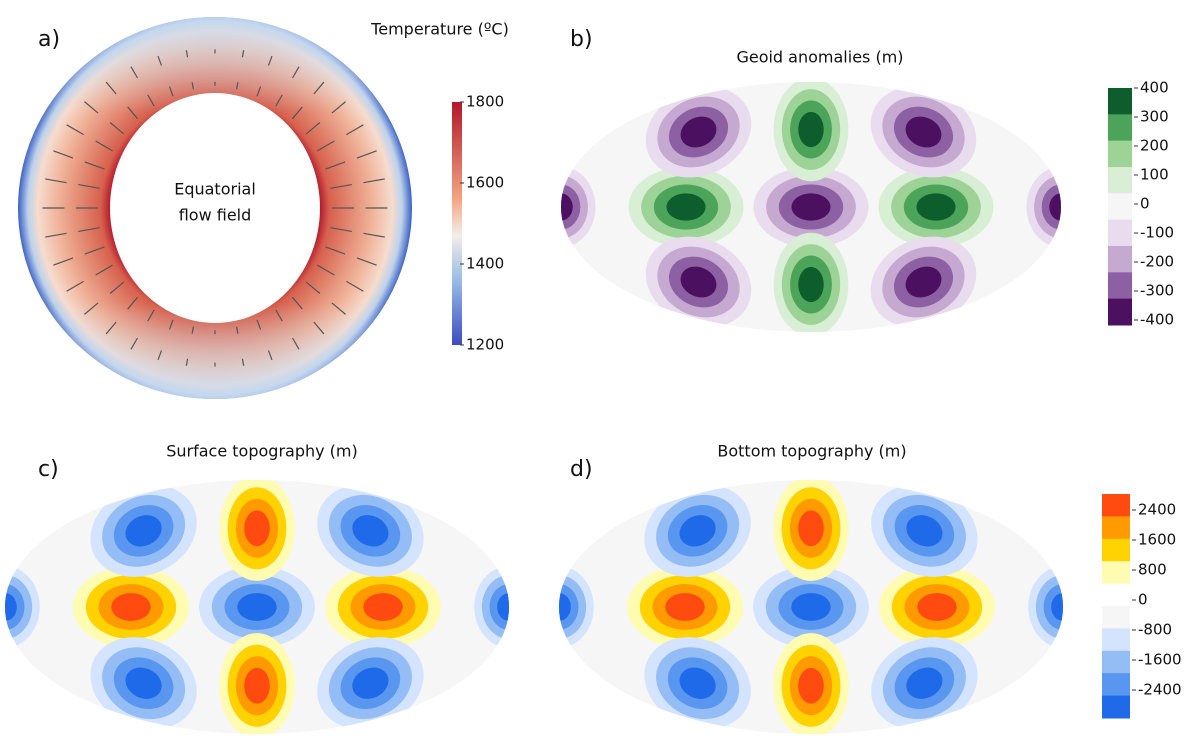 This screenshot has height=736, width=1198. I want to click on tick-label: 1400, so click(485, 264).